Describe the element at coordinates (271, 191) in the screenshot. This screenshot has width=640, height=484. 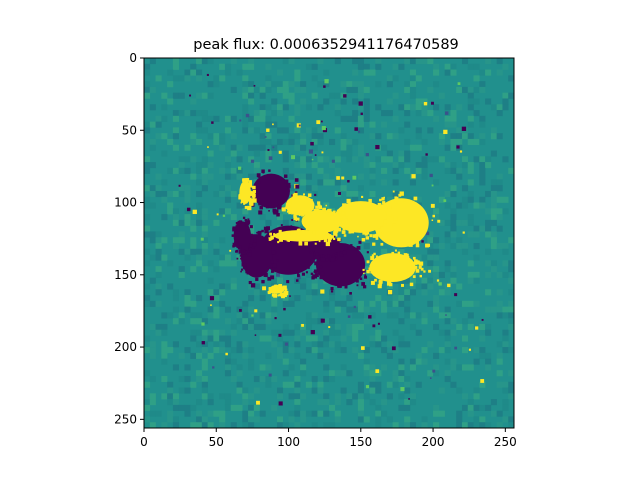
I see `negative-flux-region` at that location.